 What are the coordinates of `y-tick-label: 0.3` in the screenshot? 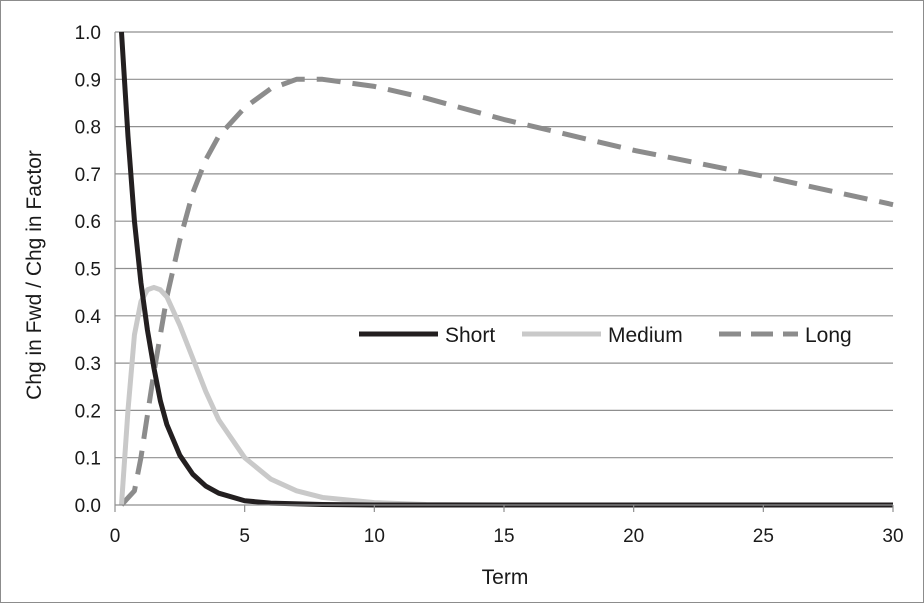 It's located at (88, 364).